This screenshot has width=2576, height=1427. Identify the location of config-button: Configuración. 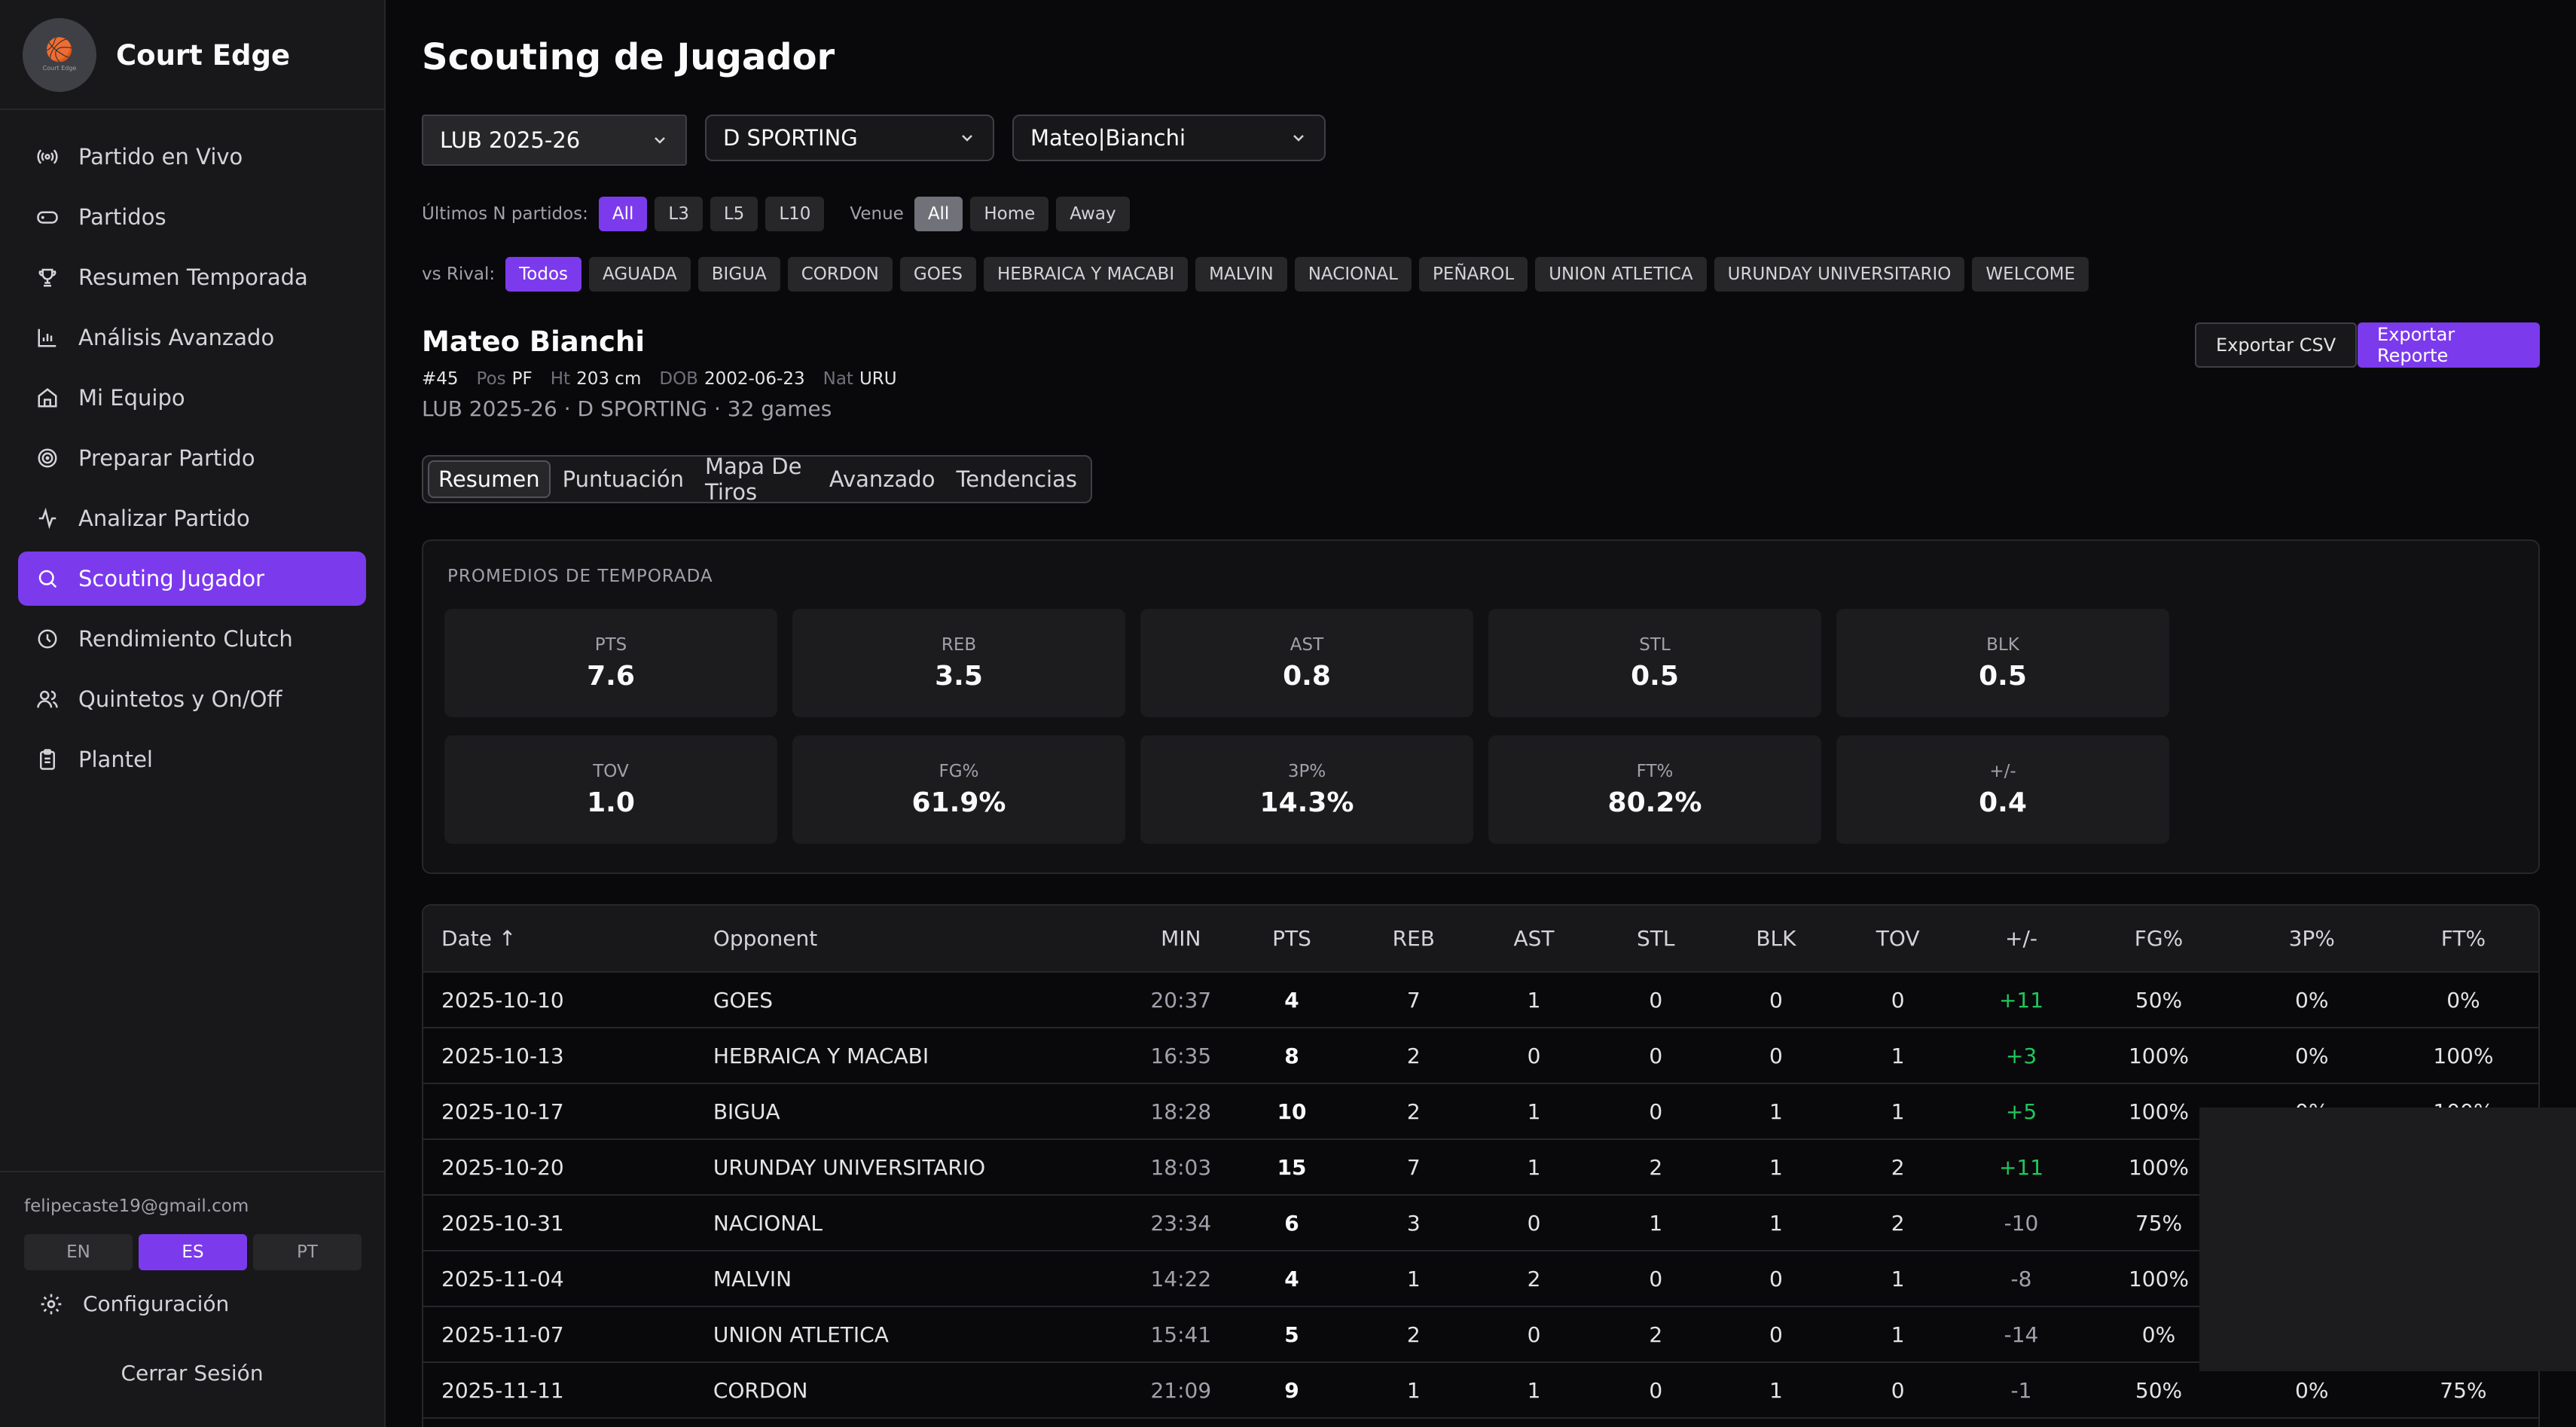
(134, 1303).